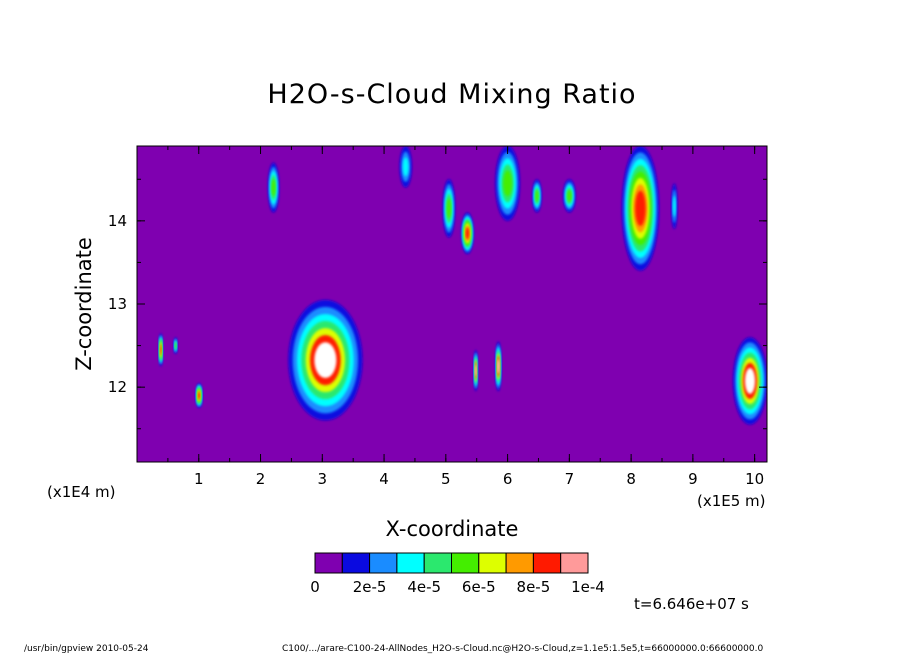  What do you see at coordinates (81, 492) in the screenshot?
I see `y-axis-unit: (x1E4 m)` at bounding box center [81, 492].